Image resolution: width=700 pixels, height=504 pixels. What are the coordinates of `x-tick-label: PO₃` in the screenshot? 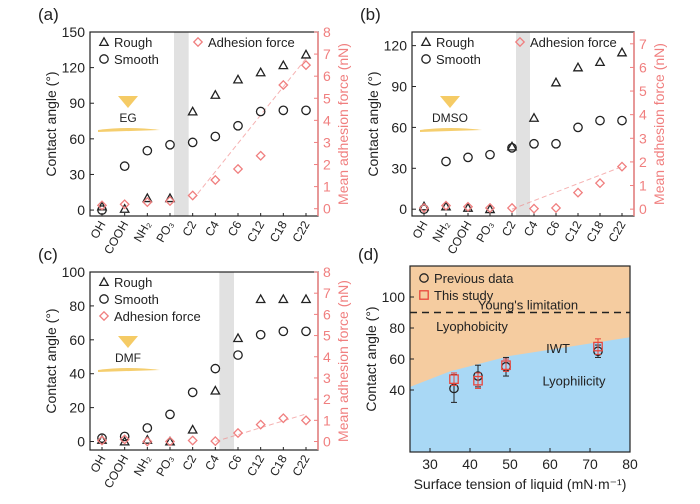 It's located at (164, 231).